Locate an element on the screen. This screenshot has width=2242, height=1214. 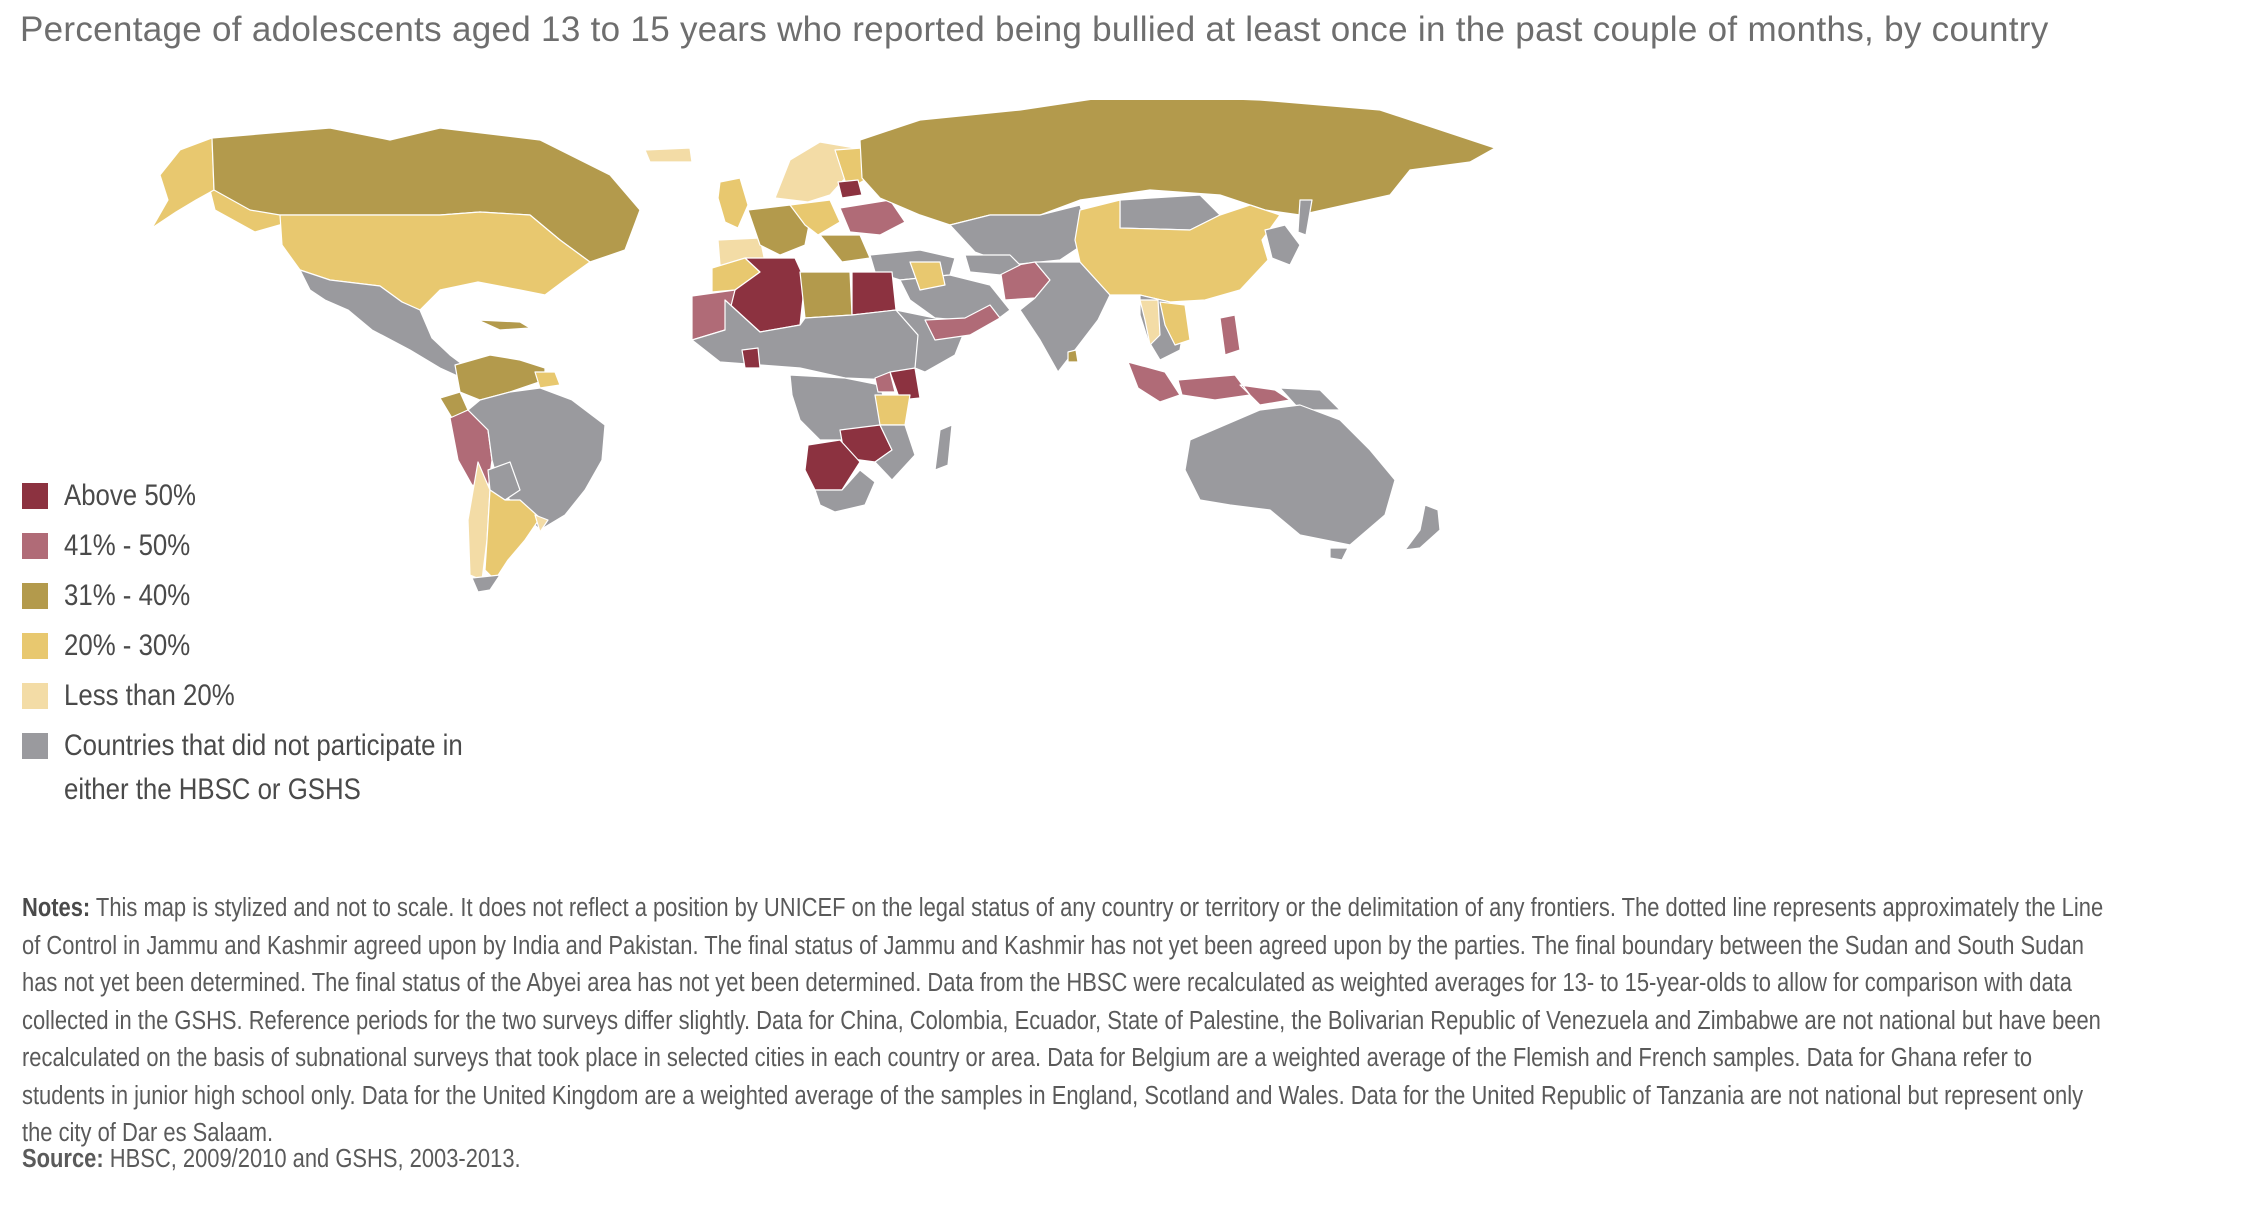
country-region-madagascar is located at coordinates (943, 447).